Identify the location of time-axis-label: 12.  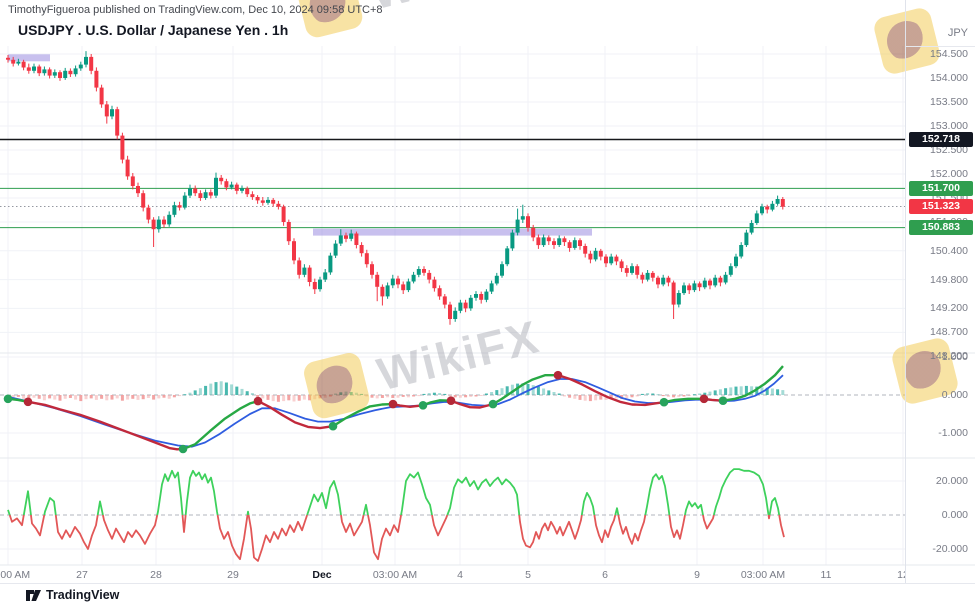
(901, 575).